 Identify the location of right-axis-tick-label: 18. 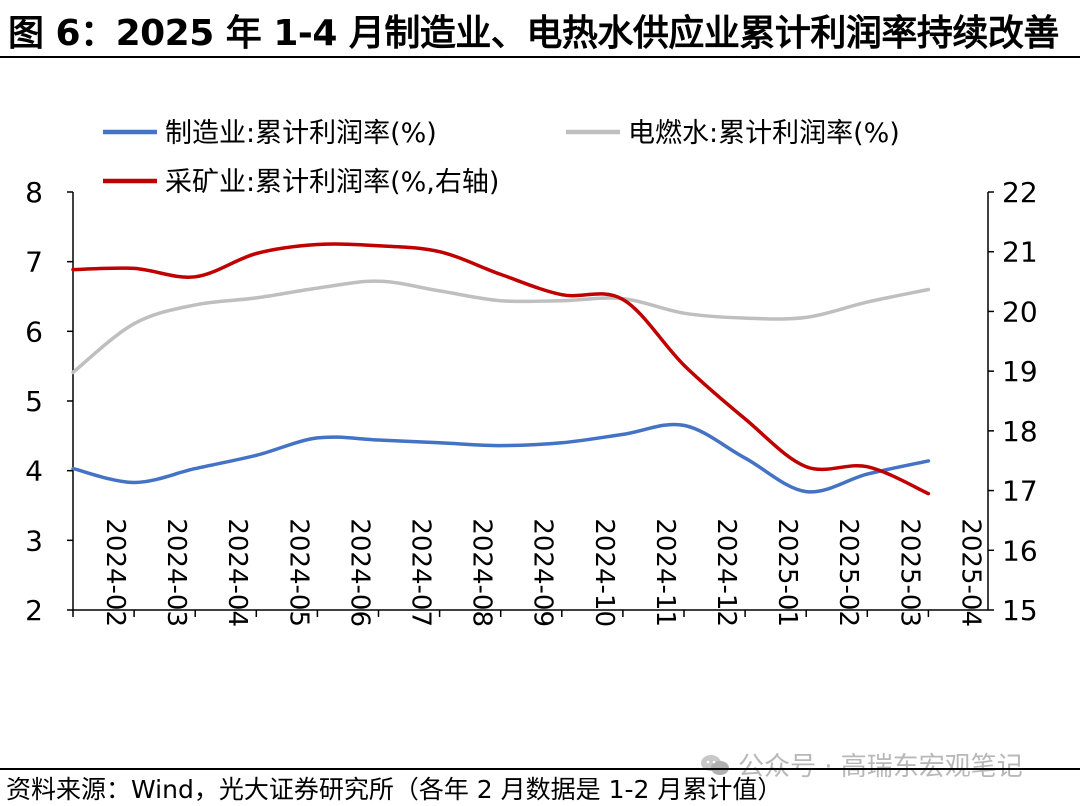
(1020, 431).